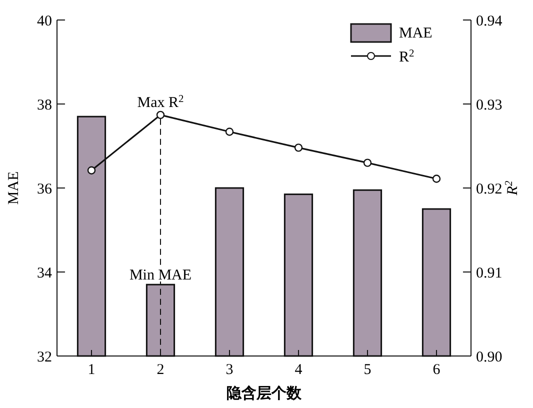 The height and width of the screenshot is (408, 533). Describe the element at coordinates (160, 102) in the screenshot. I see `annotation: Max R$^{2}$` at that location.